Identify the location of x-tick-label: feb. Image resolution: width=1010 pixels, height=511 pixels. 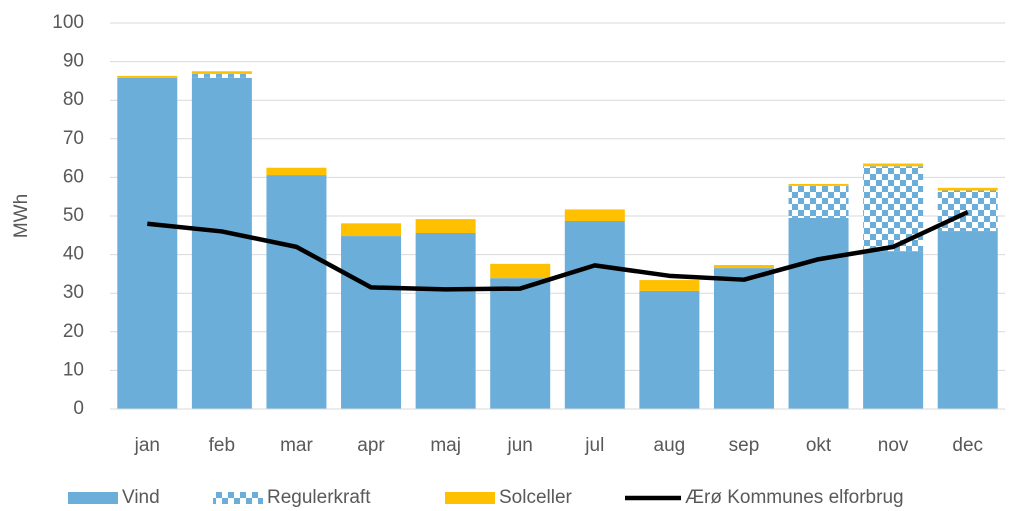
(222, 445).